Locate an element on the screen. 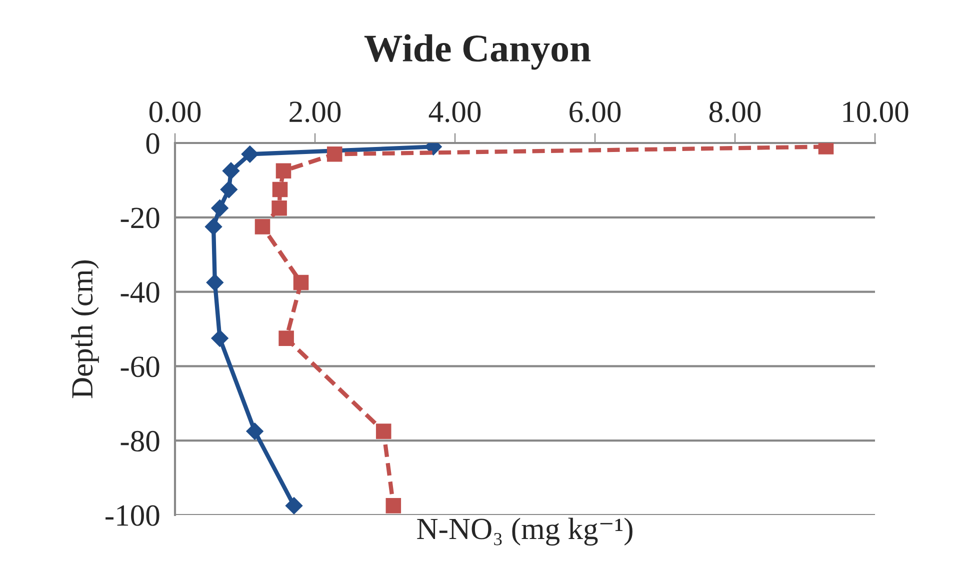 The width and height of the screenshot is (955, 580). x-tick-label: 2.00 is located at coordinates (315, 112).